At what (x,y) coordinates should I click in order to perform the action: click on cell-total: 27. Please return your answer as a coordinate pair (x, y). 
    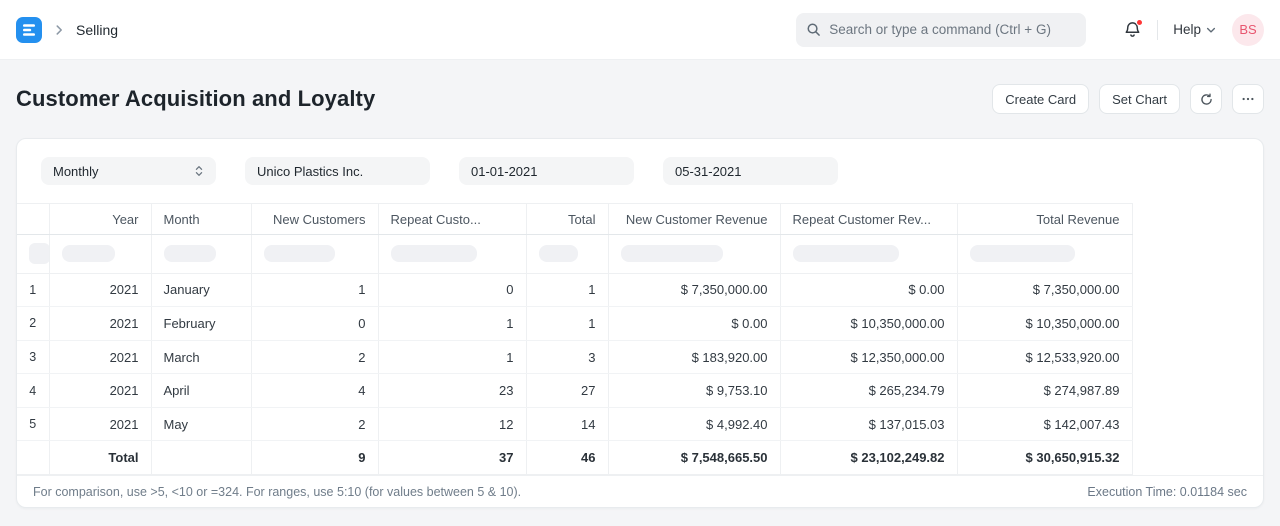
    Looking at the image, I should click on (567, 390).